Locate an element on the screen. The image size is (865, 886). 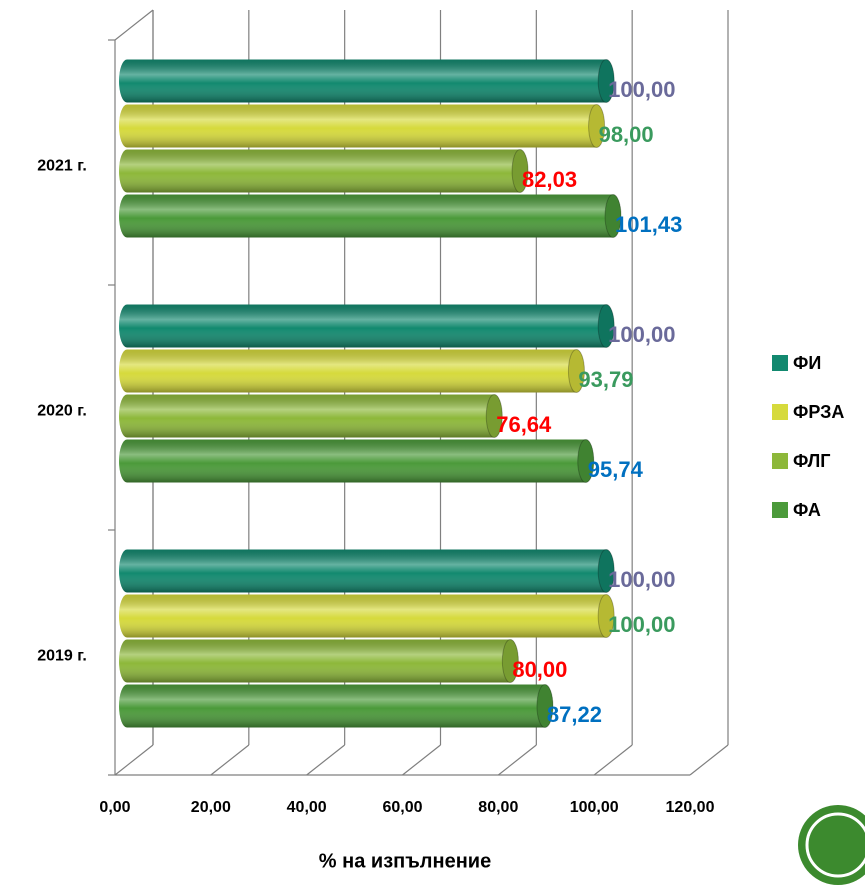
x-tick-label: 80,00 is located at coordinates (498, 807).